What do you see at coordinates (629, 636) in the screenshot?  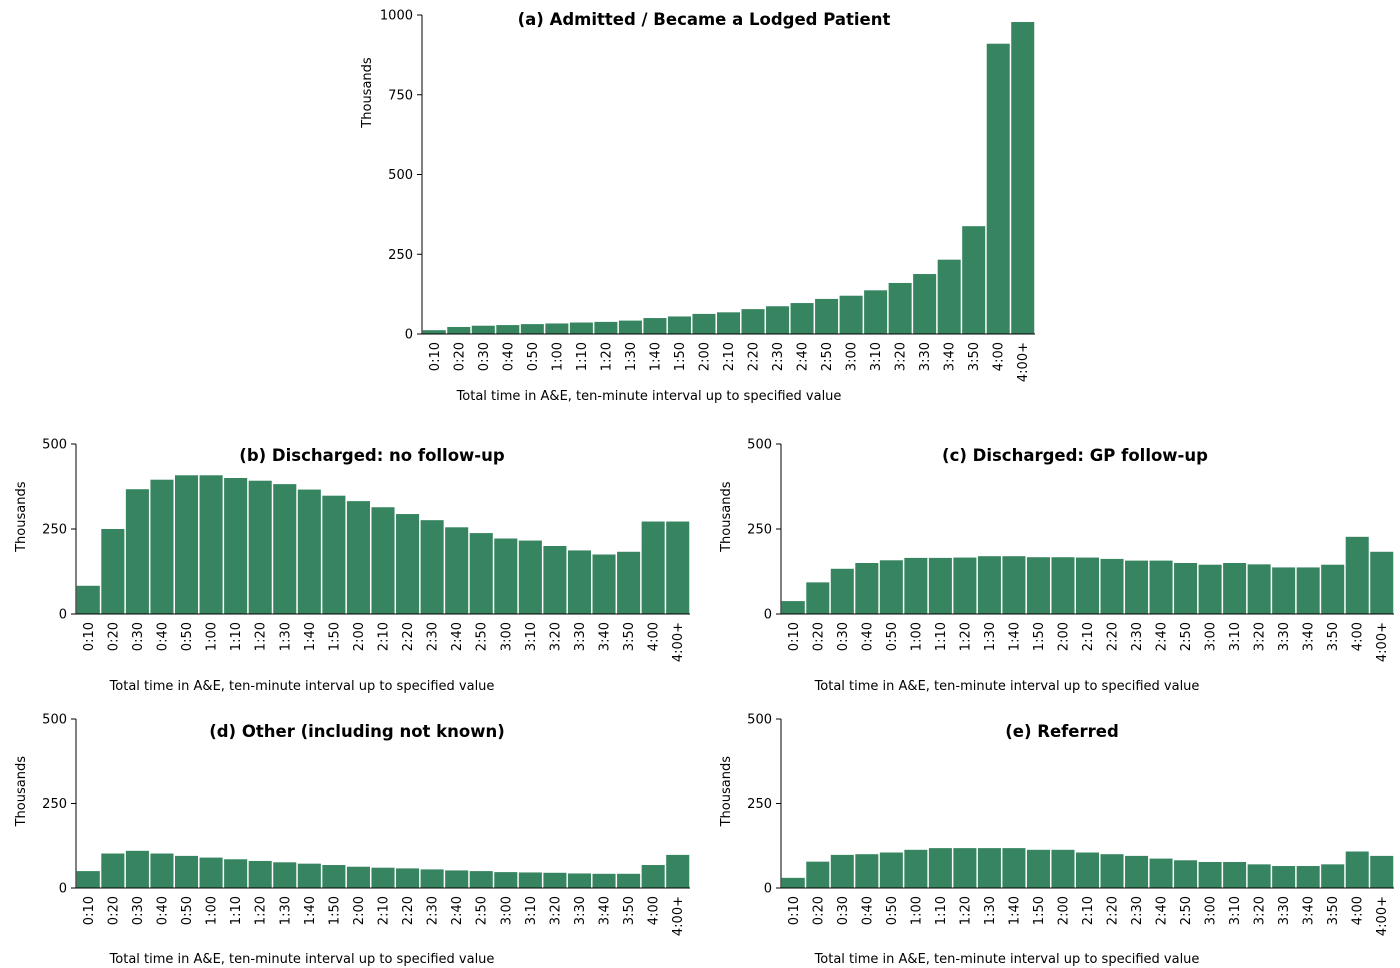 I see `x-tick-label: 3:50` at bounding box center [629, 636].